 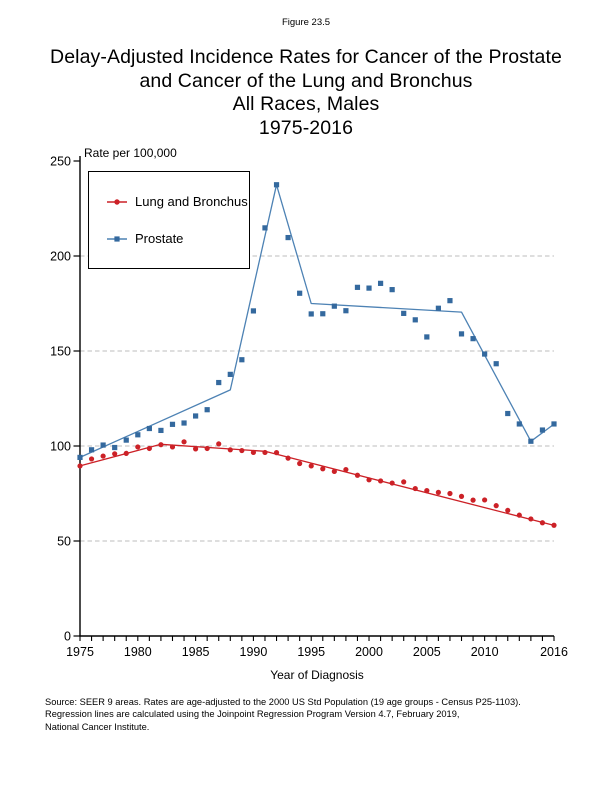 I want to click on point-prostate-2014, so click(x=531, y=441).